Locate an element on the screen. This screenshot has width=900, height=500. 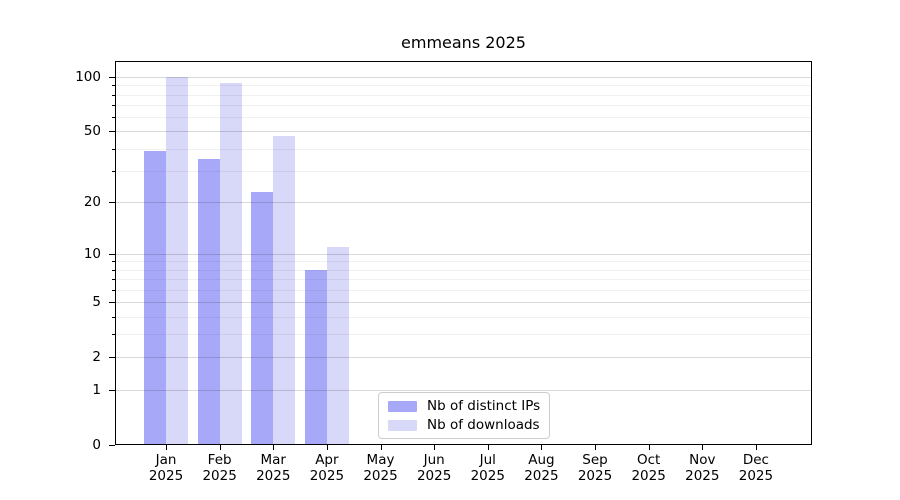
bar-distinct-ips-mar is located at coordinates (262, 318).